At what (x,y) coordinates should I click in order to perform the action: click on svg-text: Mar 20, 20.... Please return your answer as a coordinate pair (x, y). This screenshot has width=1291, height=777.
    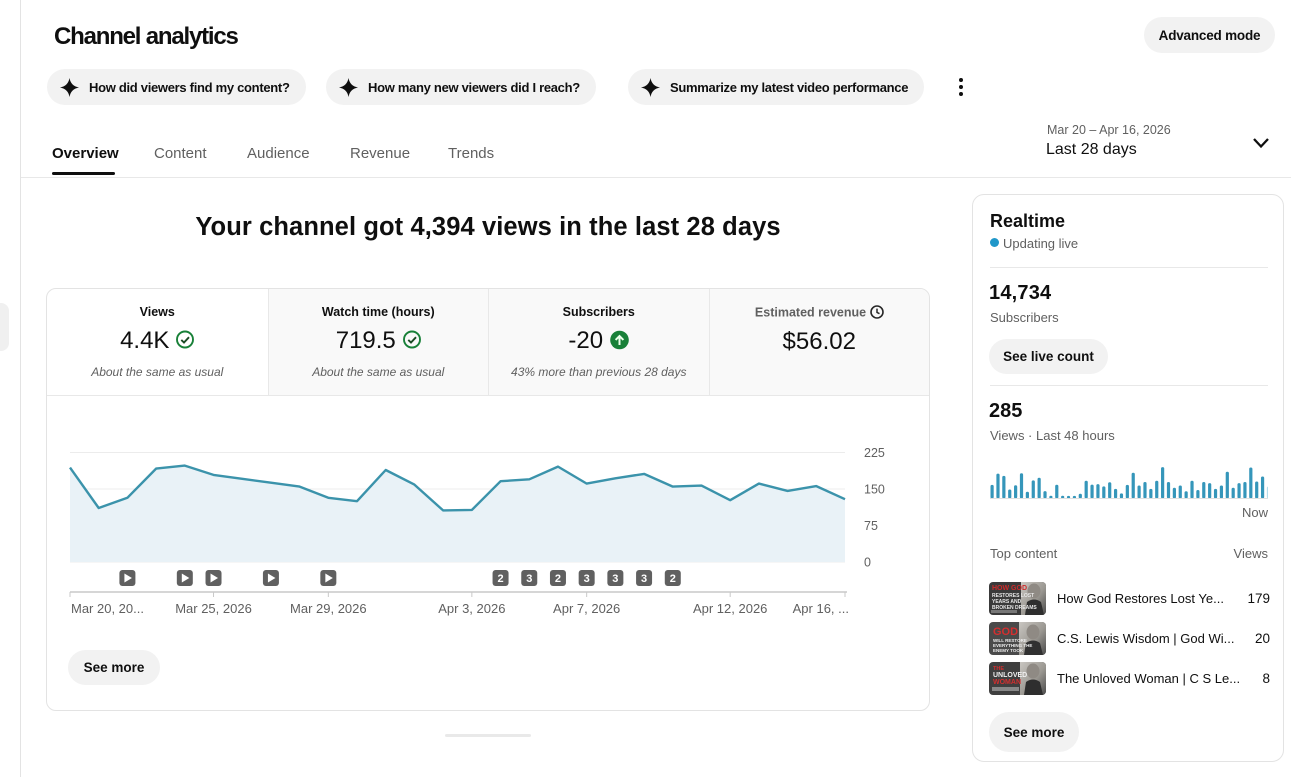
    Looking at the image, I should click on (107, 608).